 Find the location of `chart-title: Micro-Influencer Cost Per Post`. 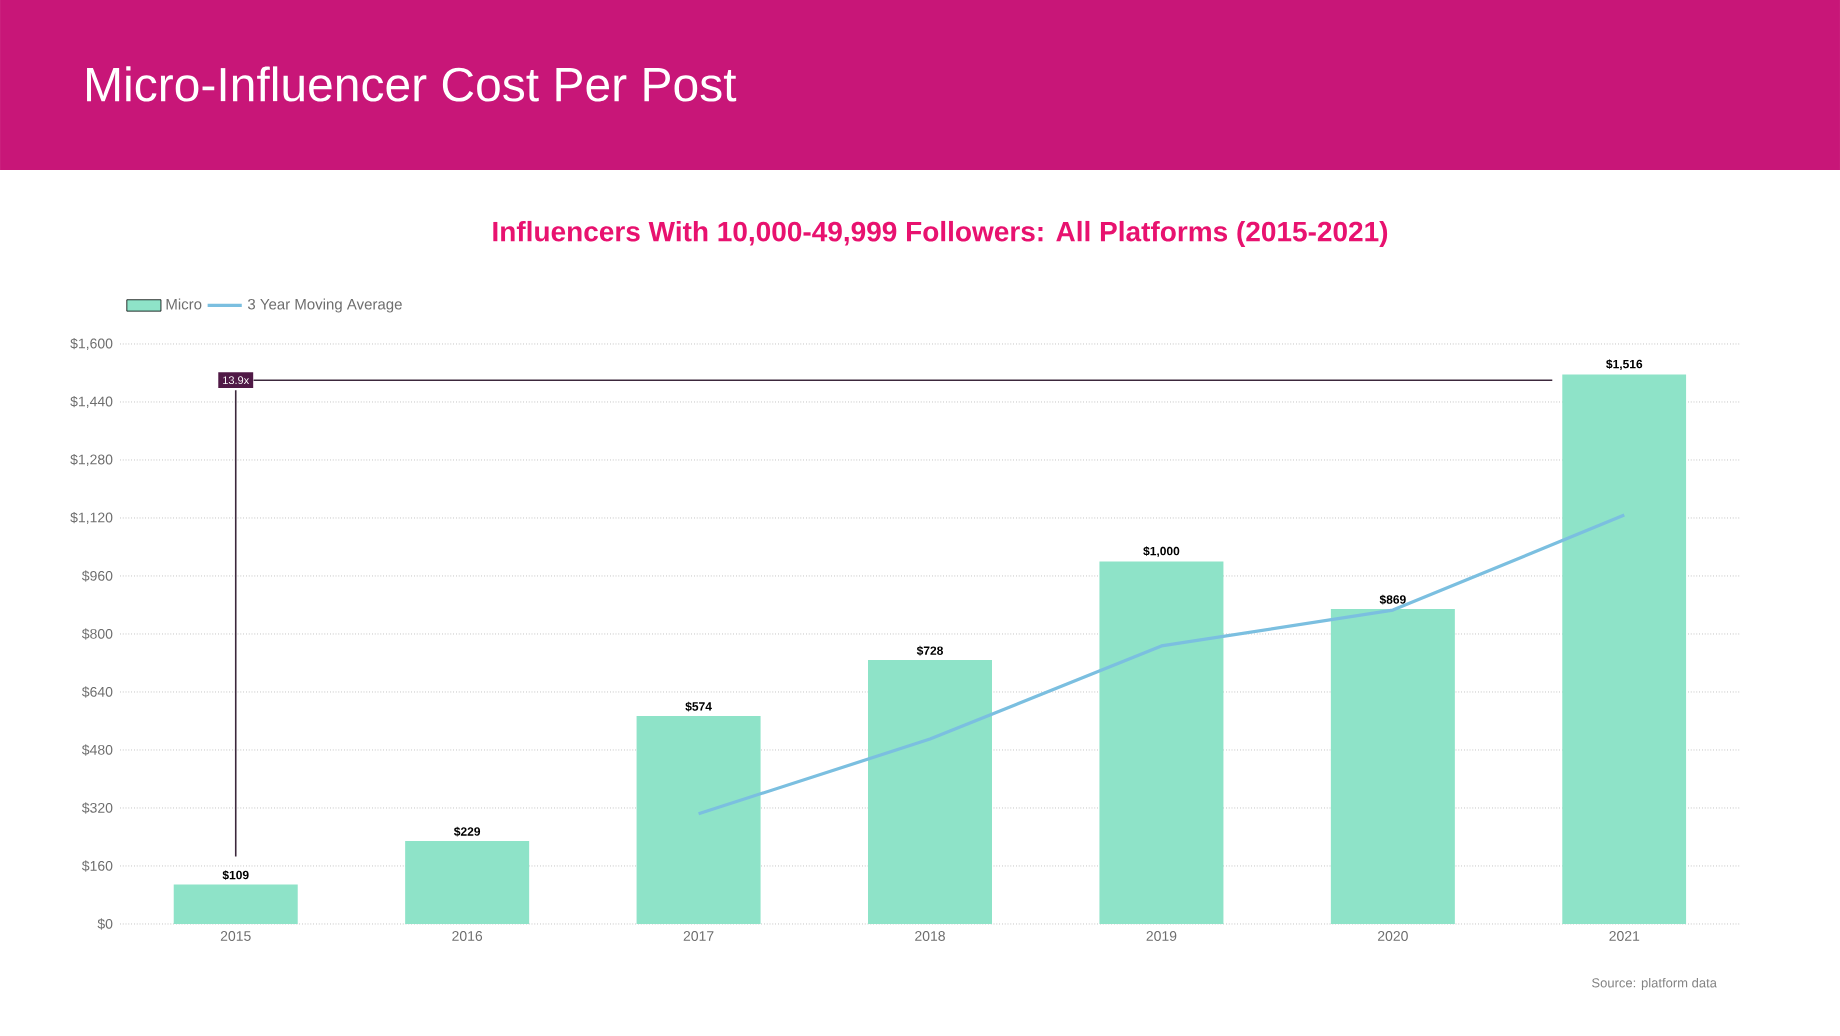

chart-title: Micro-Influencer Cost Per Post is located at coordinates (412, 84).